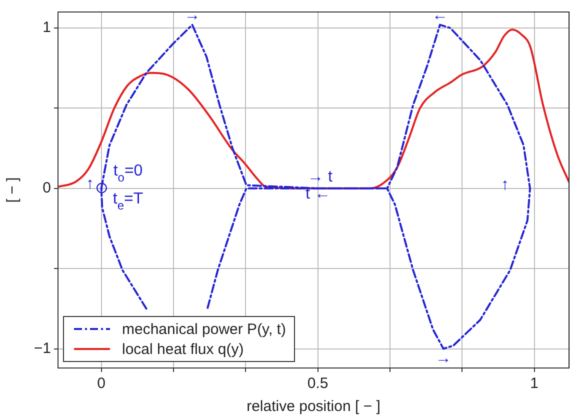 The image size is (570, 418). What do you see at coordinates (318, 193) in the screenshot?
I see `annotation: t ←` at bounding box center [318, 193].